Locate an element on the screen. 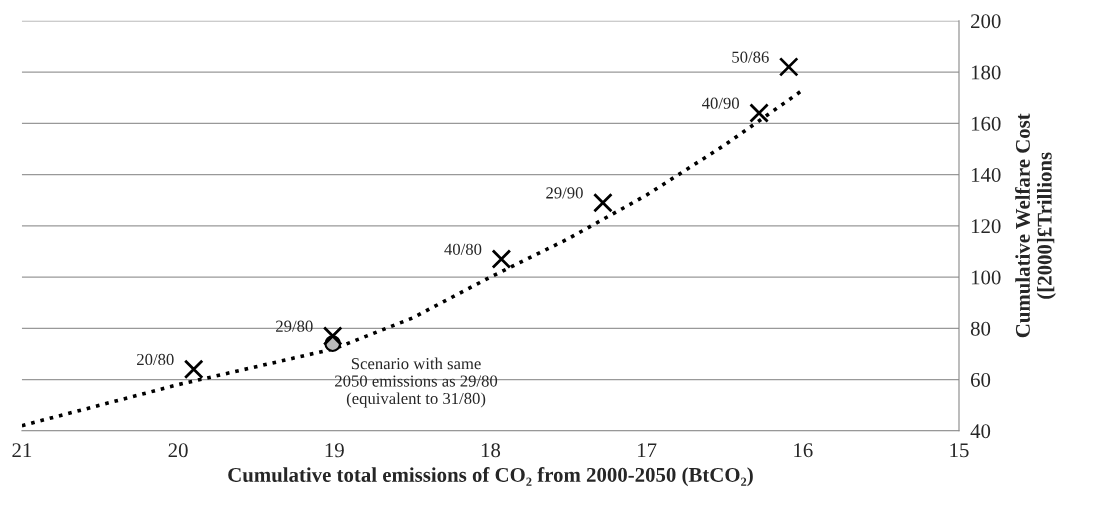  x-tick-label: 21 is located at coordinates (22, 450).